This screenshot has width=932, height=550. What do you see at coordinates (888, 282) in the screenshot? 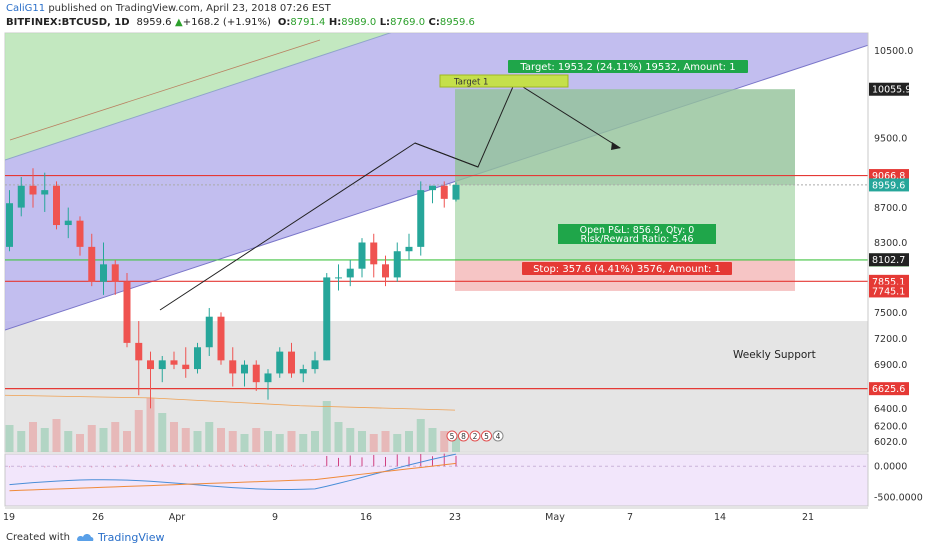
I see `price-tag: 7855.1` at bounding box center [888, 282].